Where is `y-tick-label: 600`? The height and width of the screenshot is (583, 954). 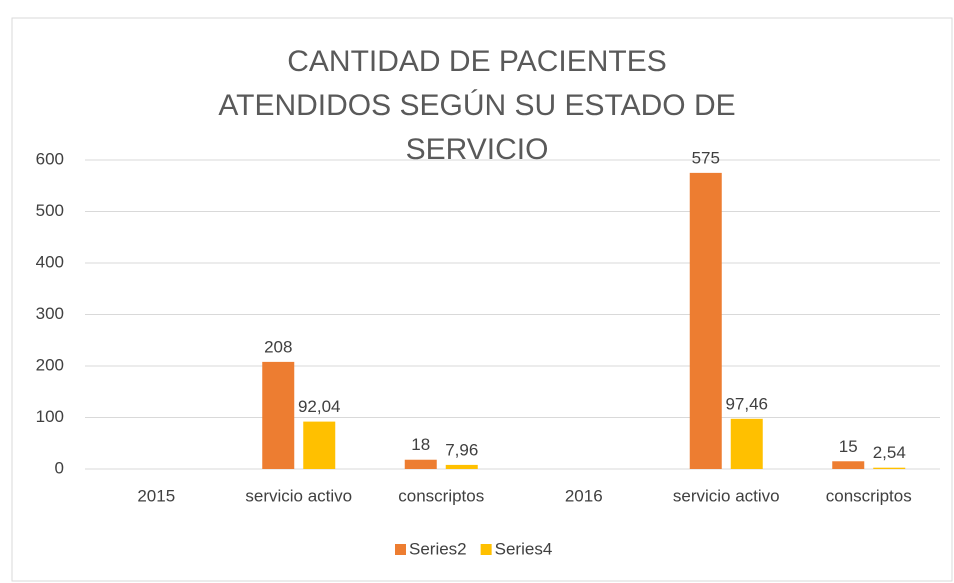 y-tick-label: 600 is located at coordinates (50, 158).